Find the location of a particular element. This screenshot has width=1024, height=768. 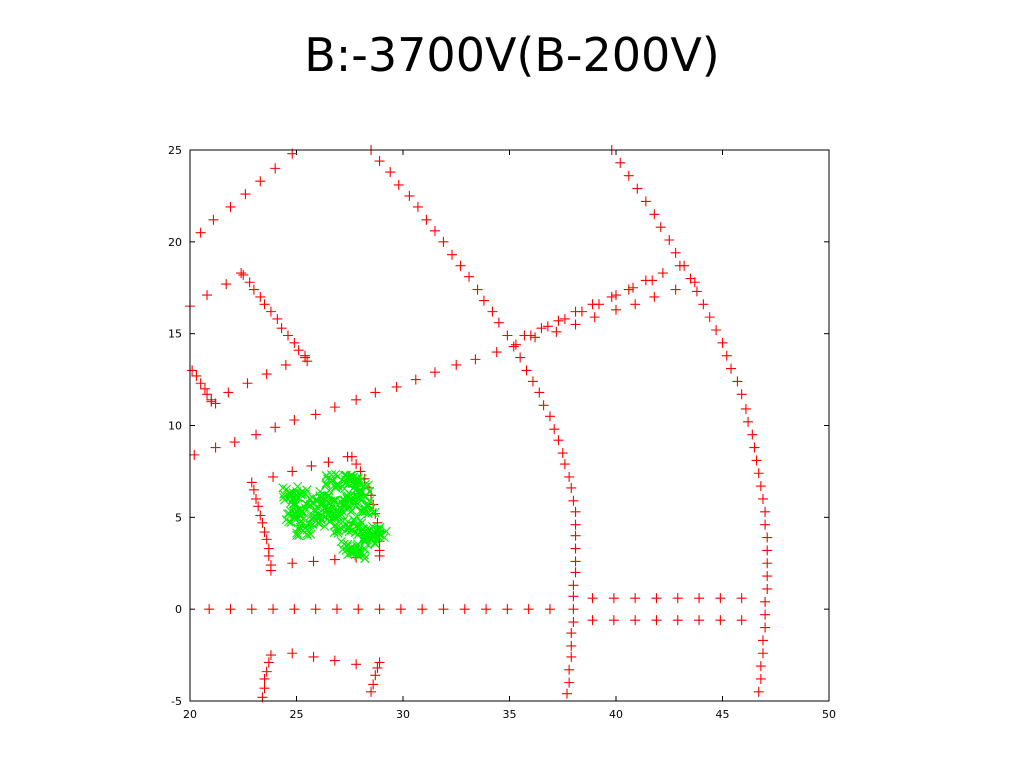

y-tick-label: 5 is located at coordinates (178, 517).